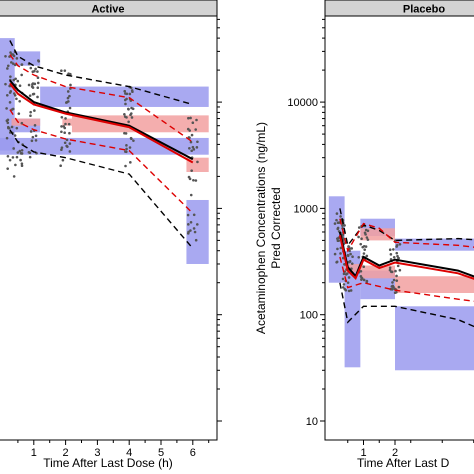 The height and width of the screenshot is (474, 474). Describe the element at coordinates (129, 453) in the screenshot. I see `x-tick-label: 4` at that location.